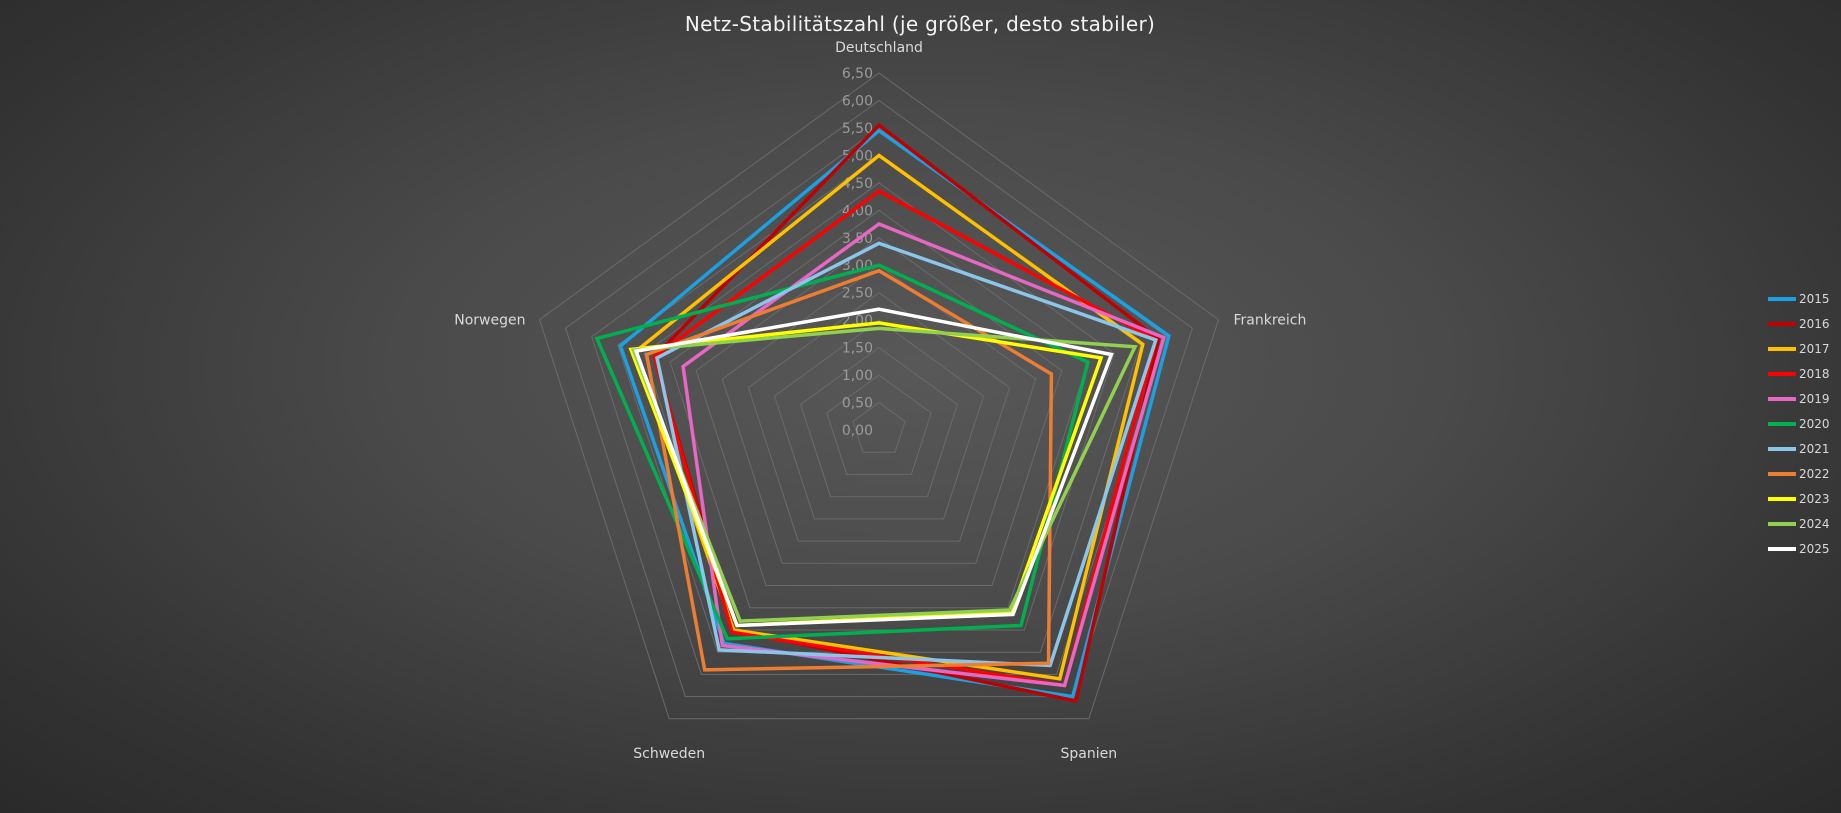 This screenshot has width=1841, height=813. Describe the element at coordinates (857, 129) in the screenshot. I see `tick-label: 5,50` at that location.